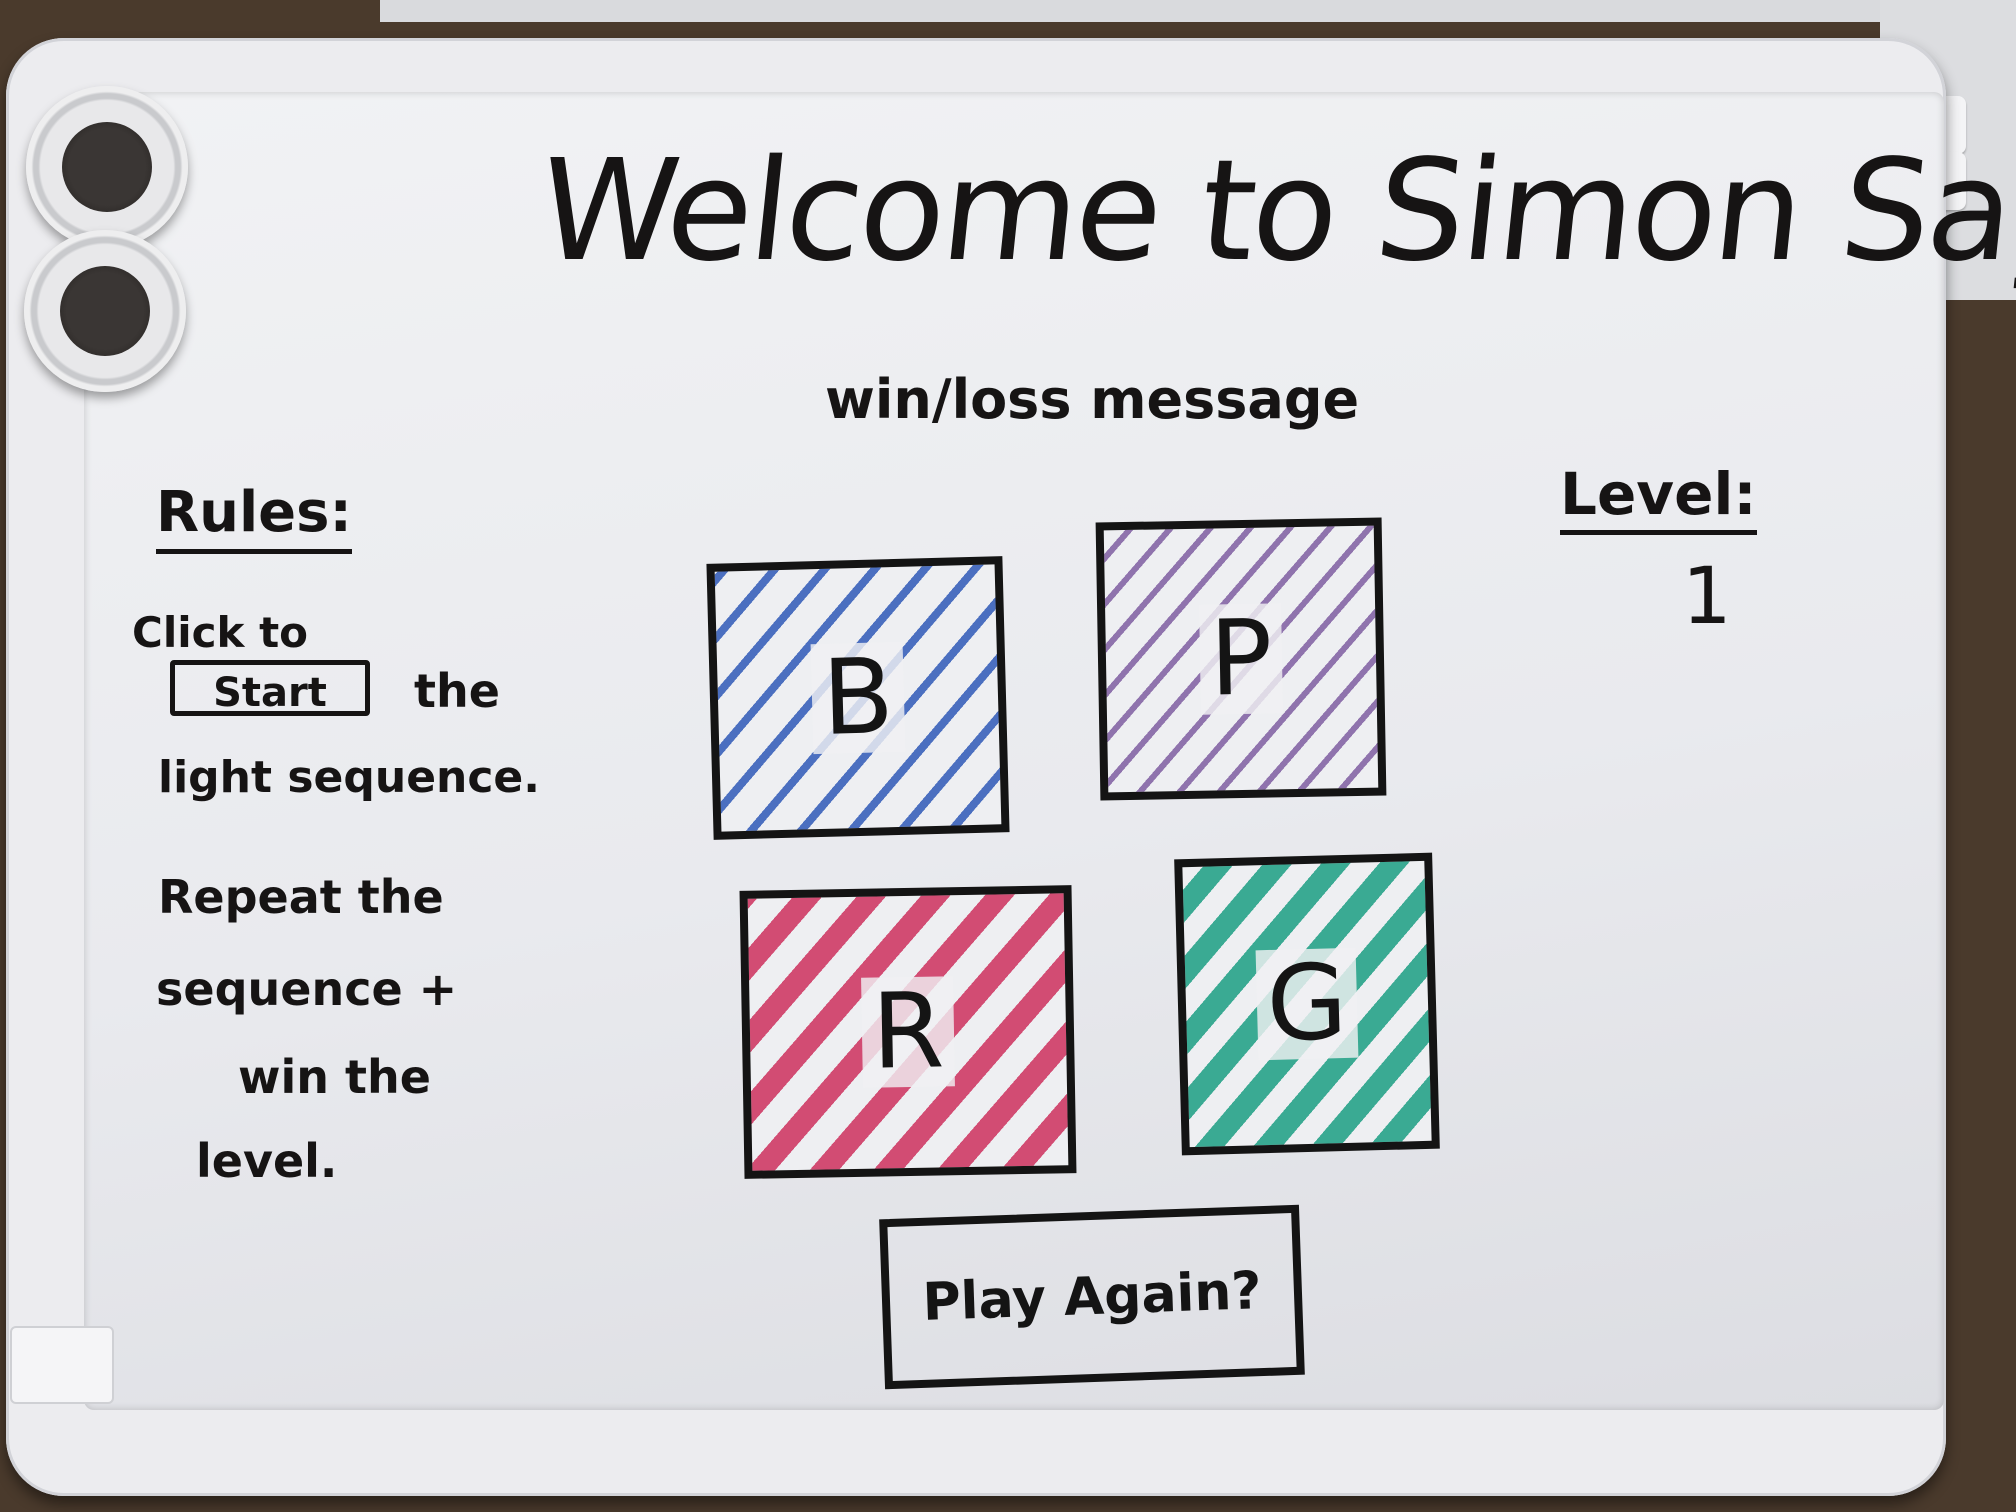  I want to click on pad-letter: R, so click(908, 1031).